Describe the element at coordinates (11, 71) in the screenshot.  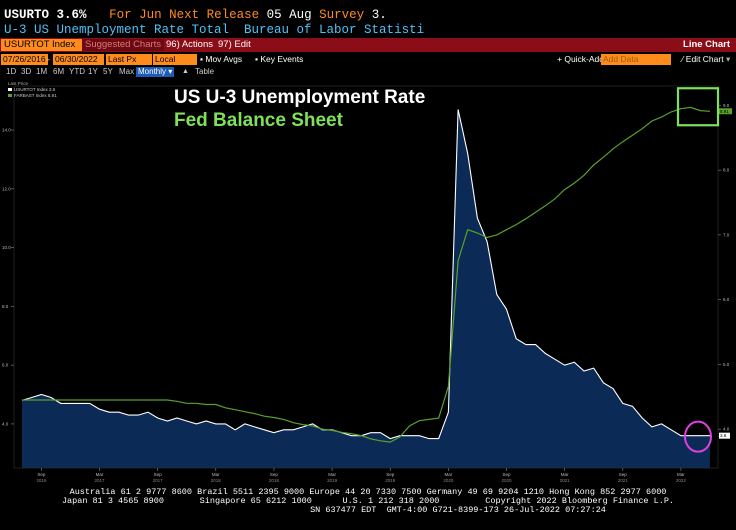
I see `period-tab-1d: 1D` at that location.